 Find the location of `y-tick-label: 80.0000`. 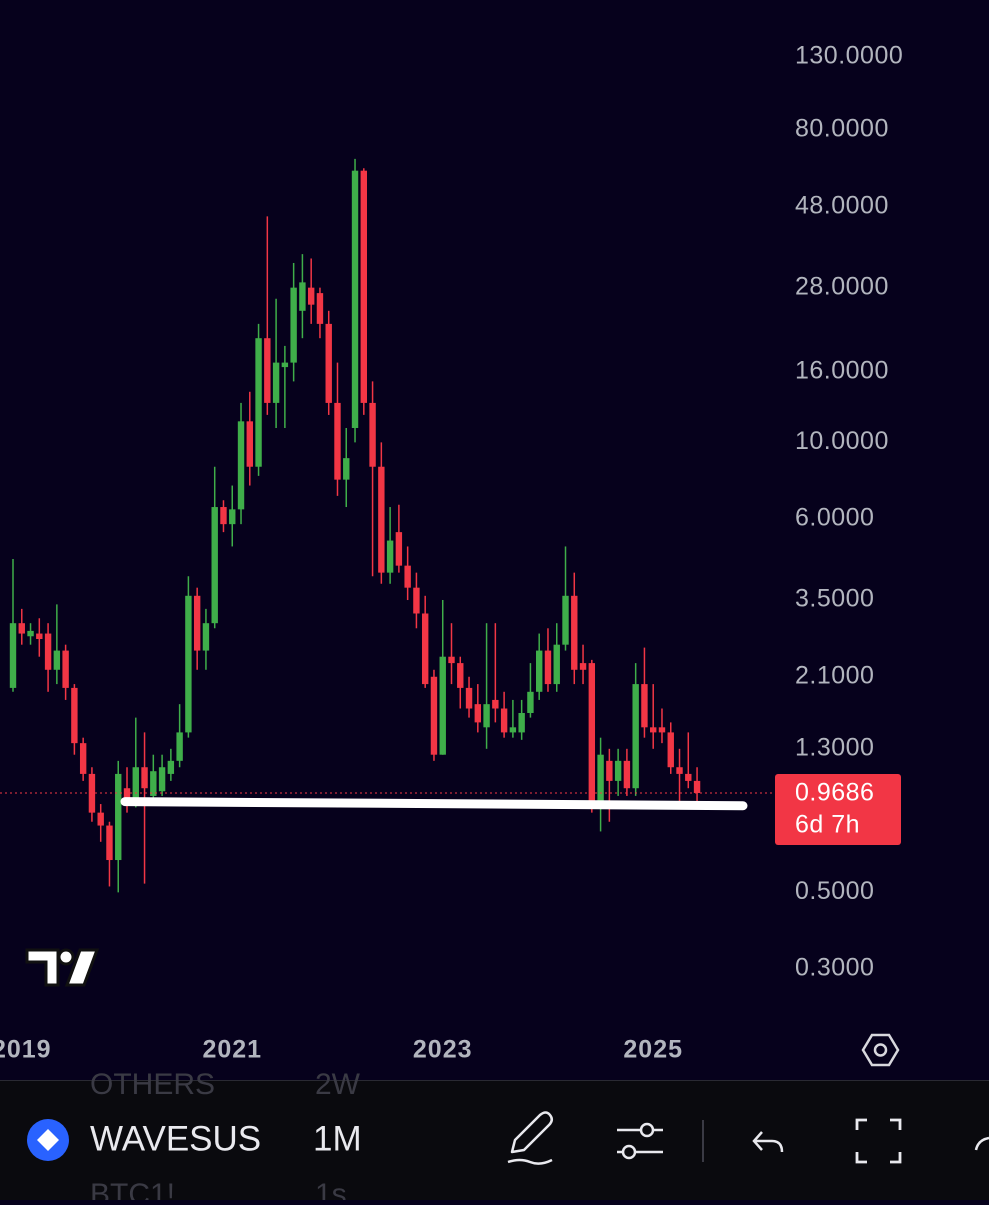

y-tick-label: 80.0000 is located at coordinates (842, 129).